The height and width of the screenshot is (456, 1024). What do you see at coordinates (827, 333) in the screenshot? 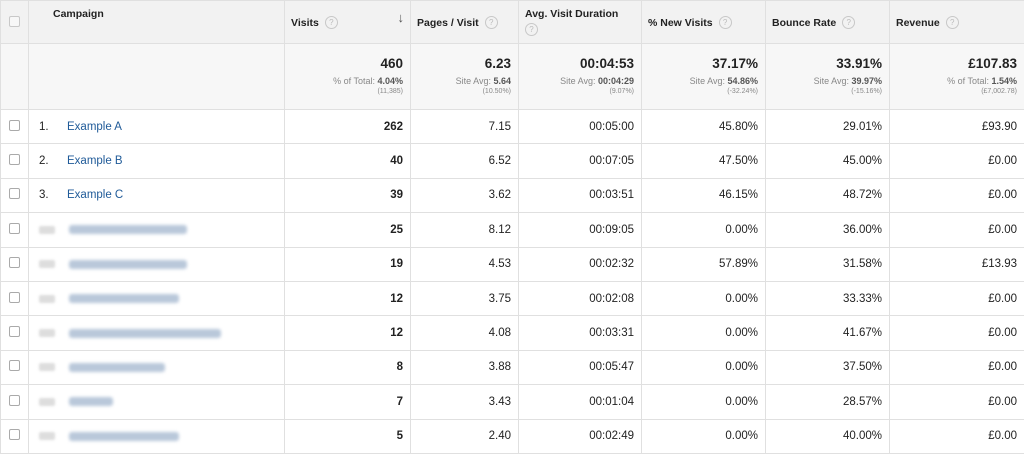
I see `bounce-rate-cell: 41.67%` at bounding box center [827, 333].